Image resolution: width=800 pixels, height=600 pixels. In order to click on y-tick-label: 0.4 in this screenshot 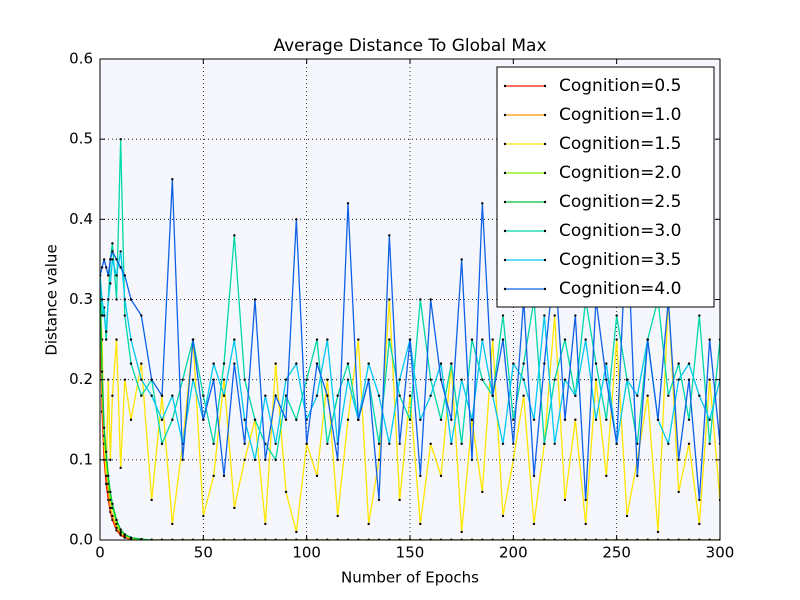, I will do `click(81, 219)`.